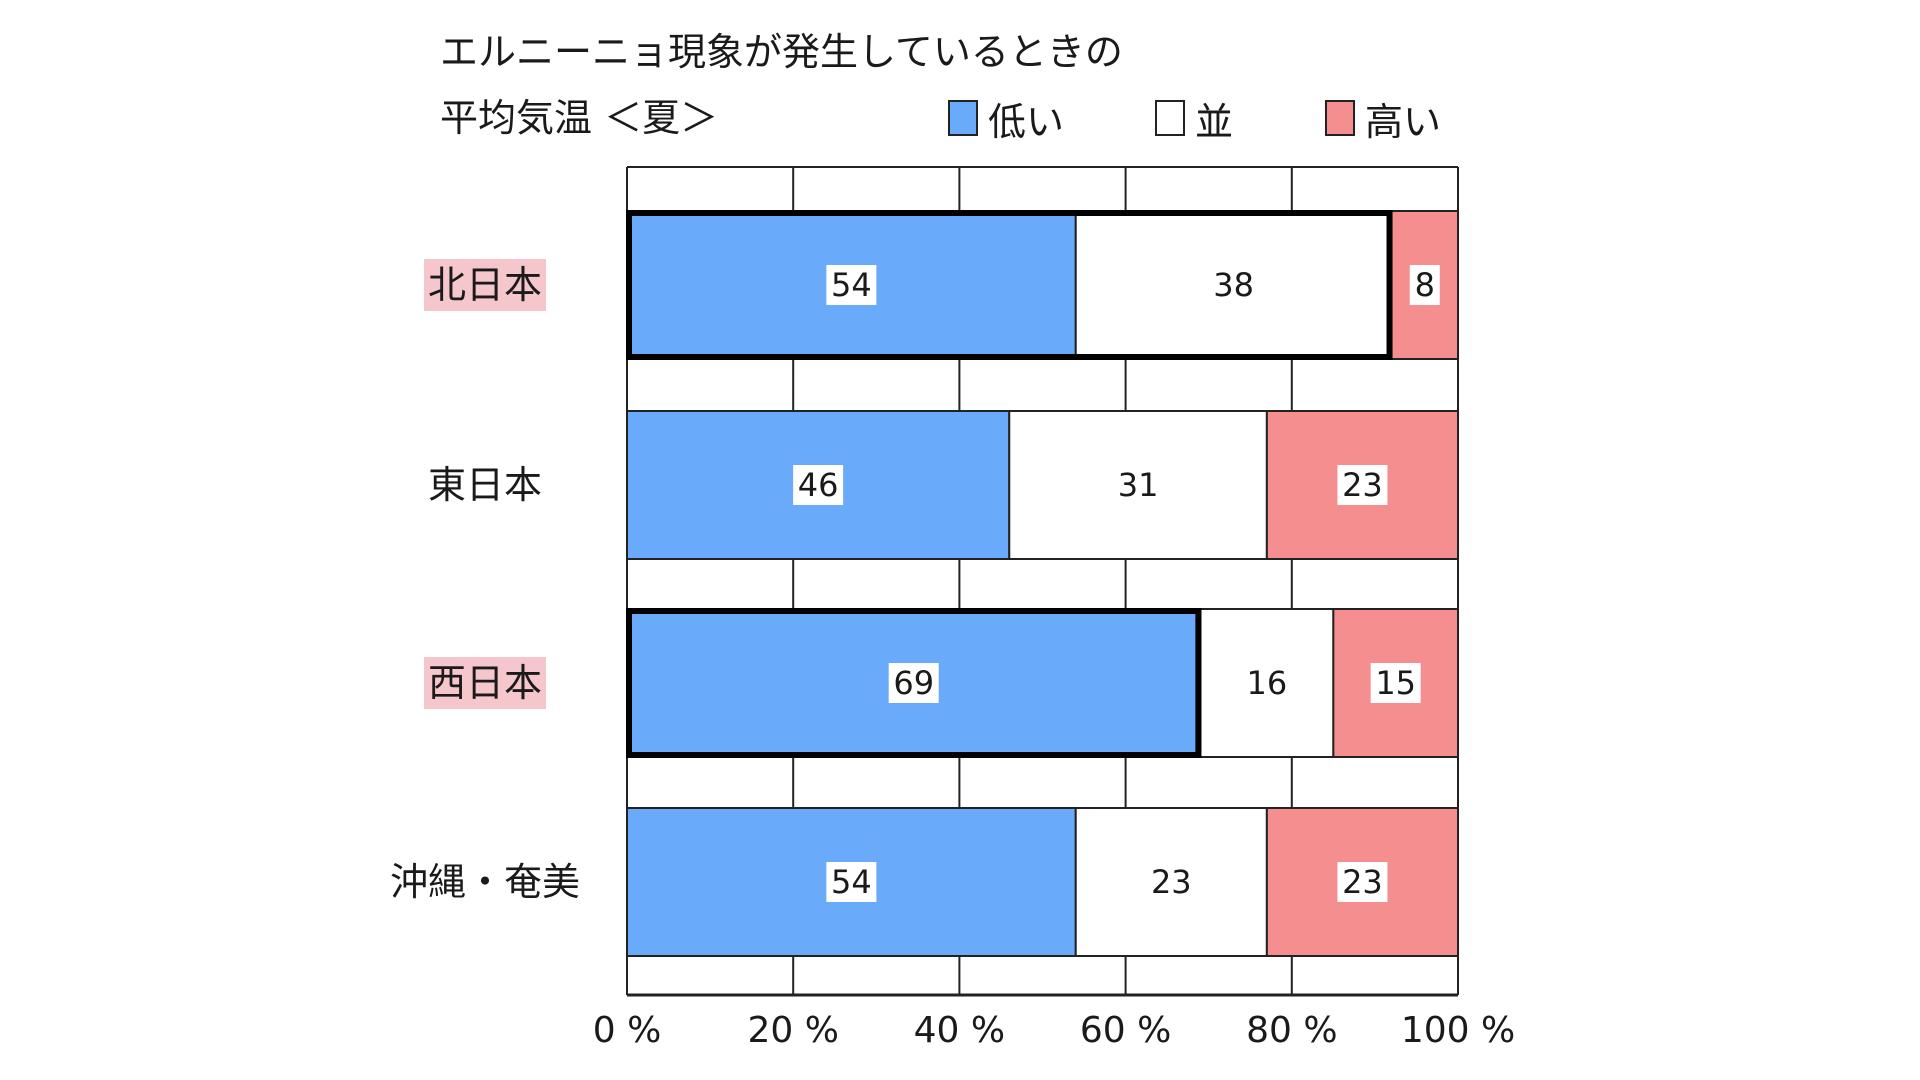  I want to click on chart-title-line-2: 平均気温 ＜夏＞, so click(579, 118).